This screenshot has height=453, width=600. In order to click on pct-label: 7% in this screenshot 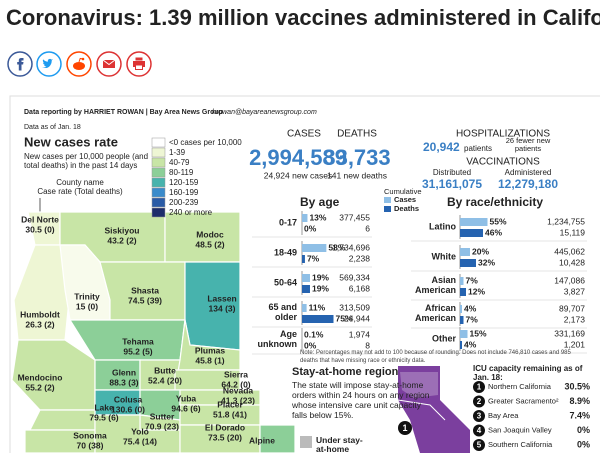, I will do `click(472, 319)`.